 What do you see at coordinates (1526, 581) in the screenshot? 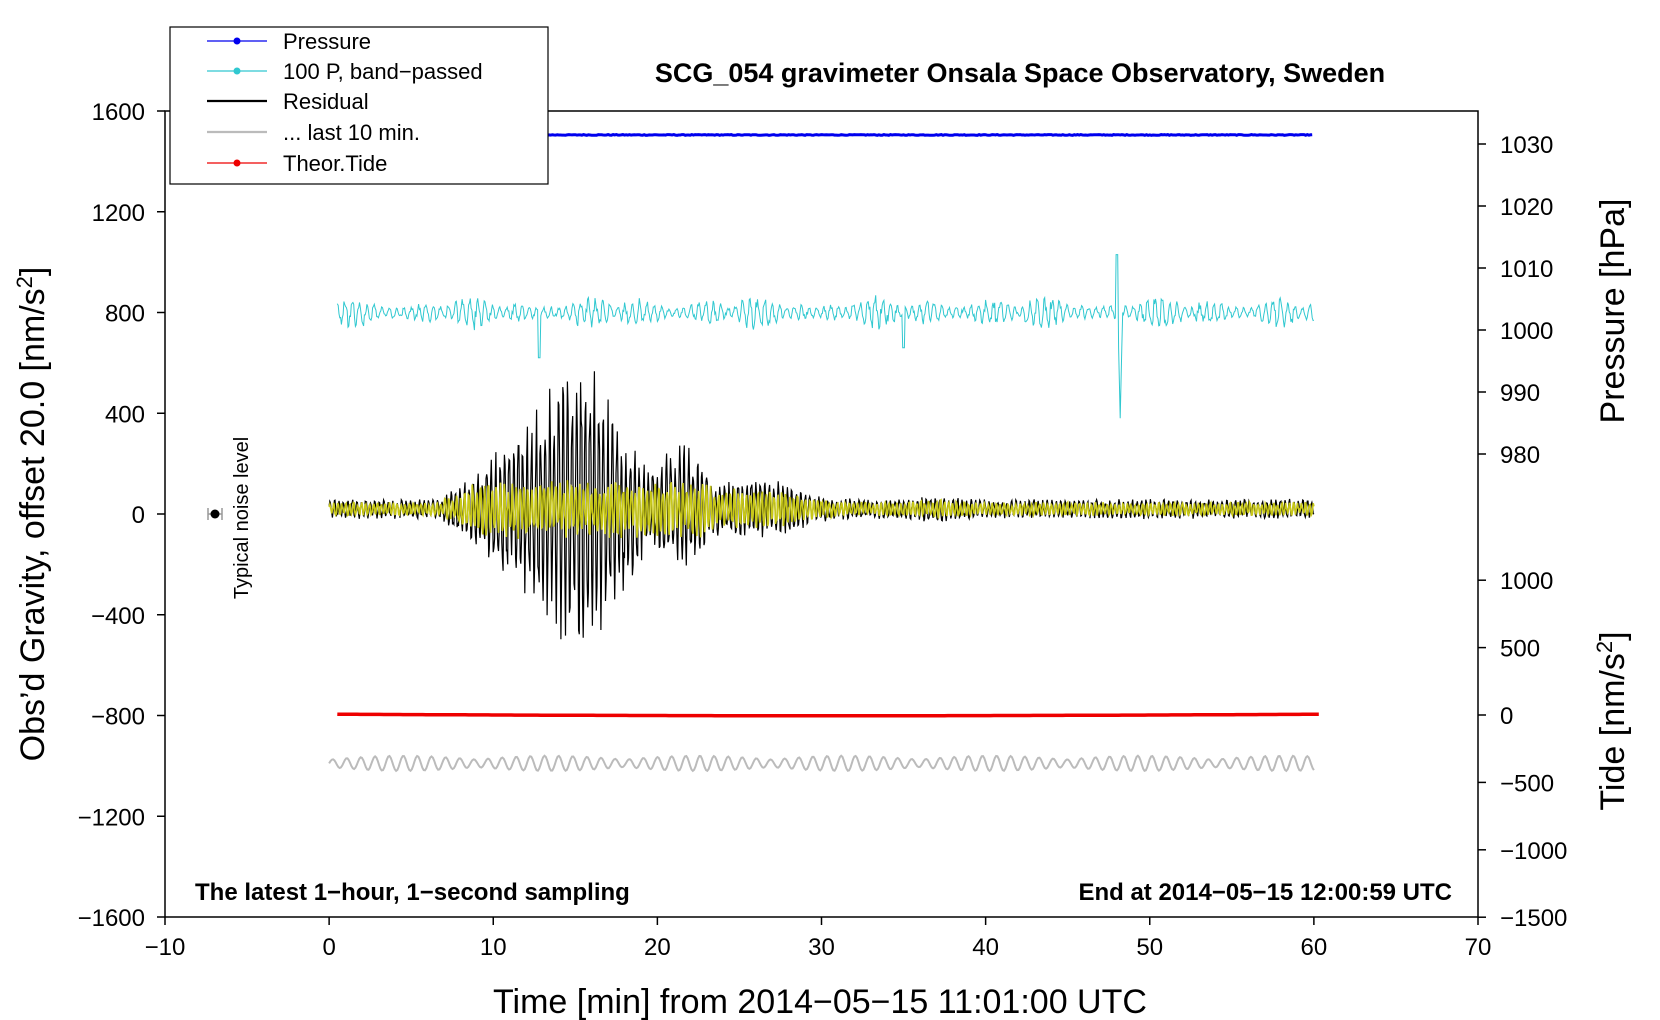
I see `y-tick-label-tide: 1000` at bounding box center [1526, 581].